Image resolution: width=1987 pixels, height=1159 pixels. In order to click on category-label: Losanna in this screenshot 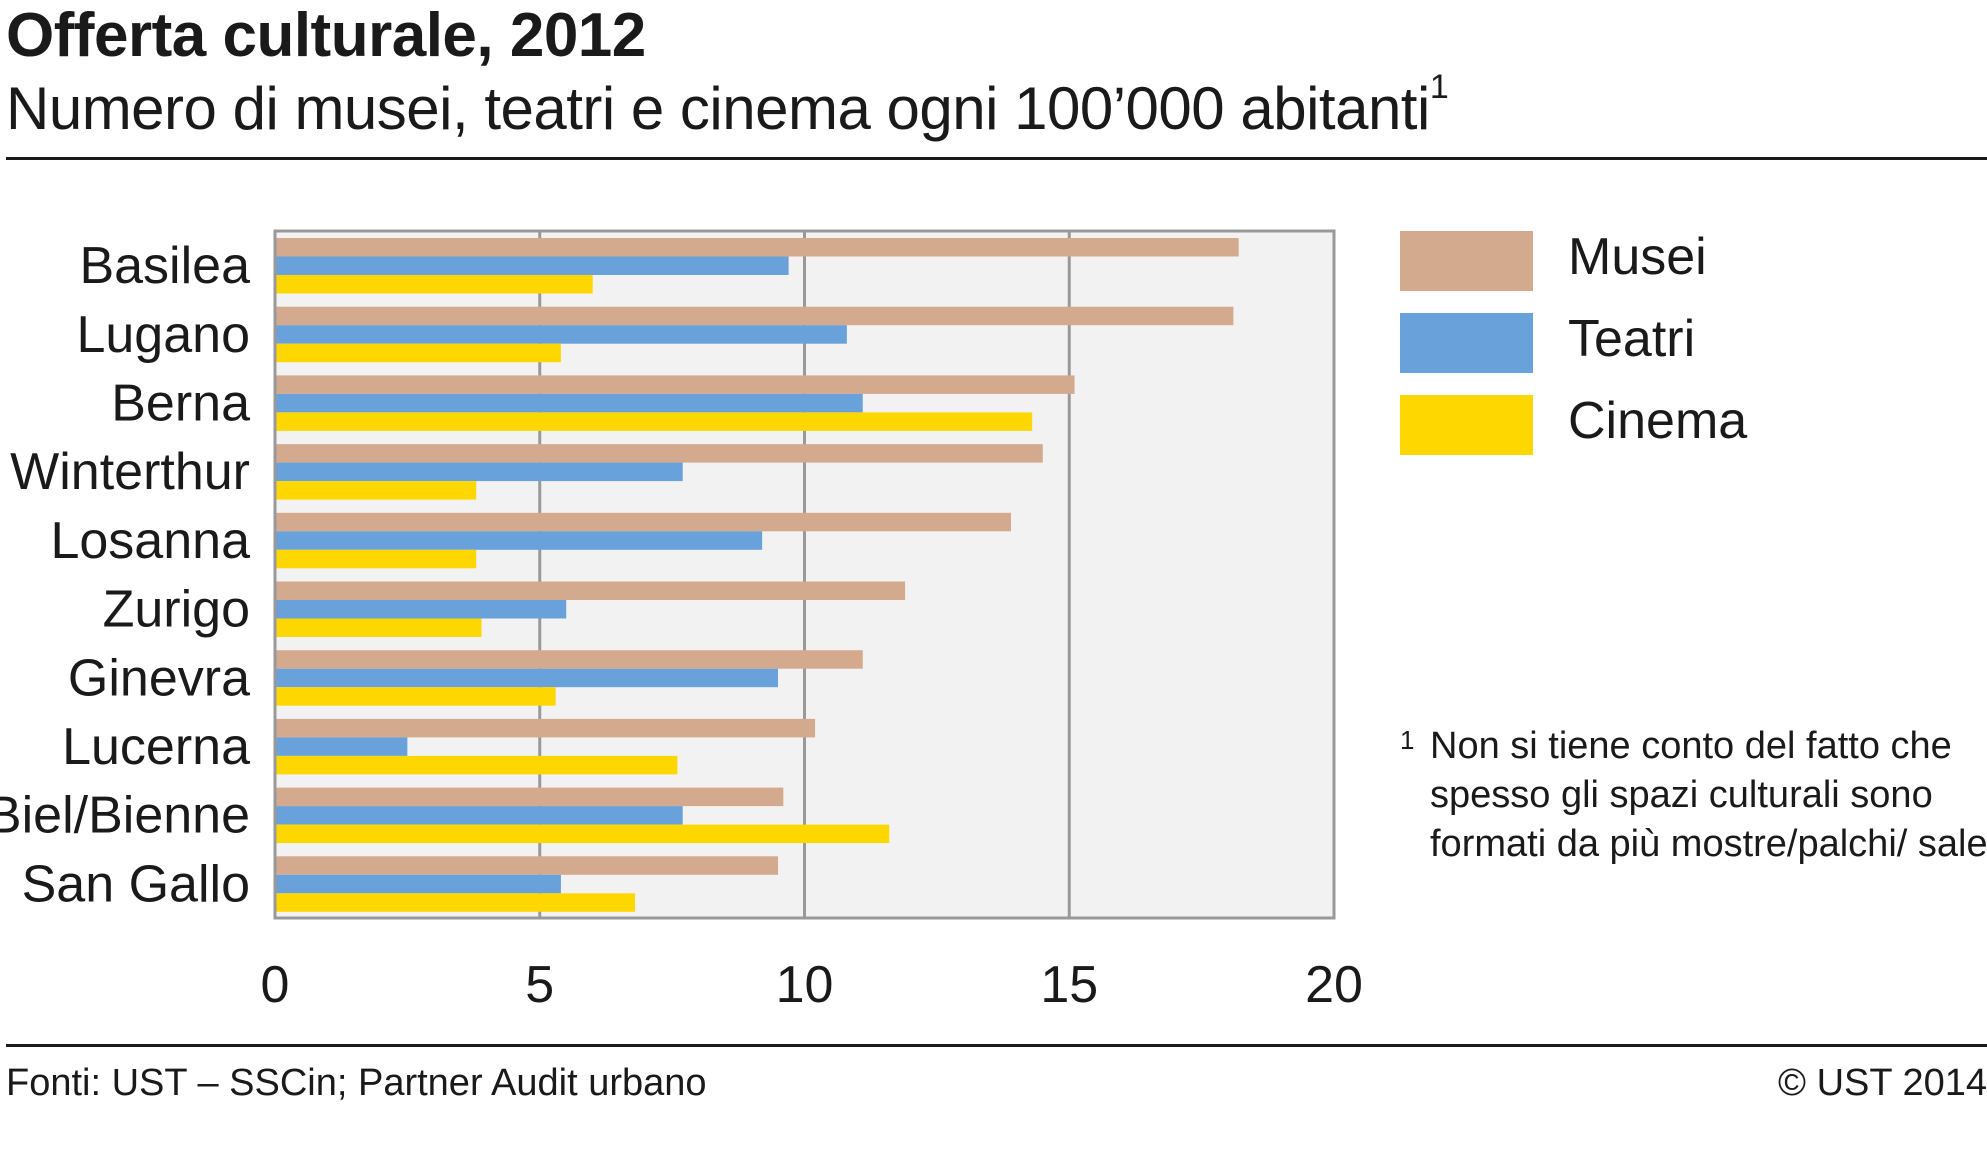, I will do `click(150, 541)`.